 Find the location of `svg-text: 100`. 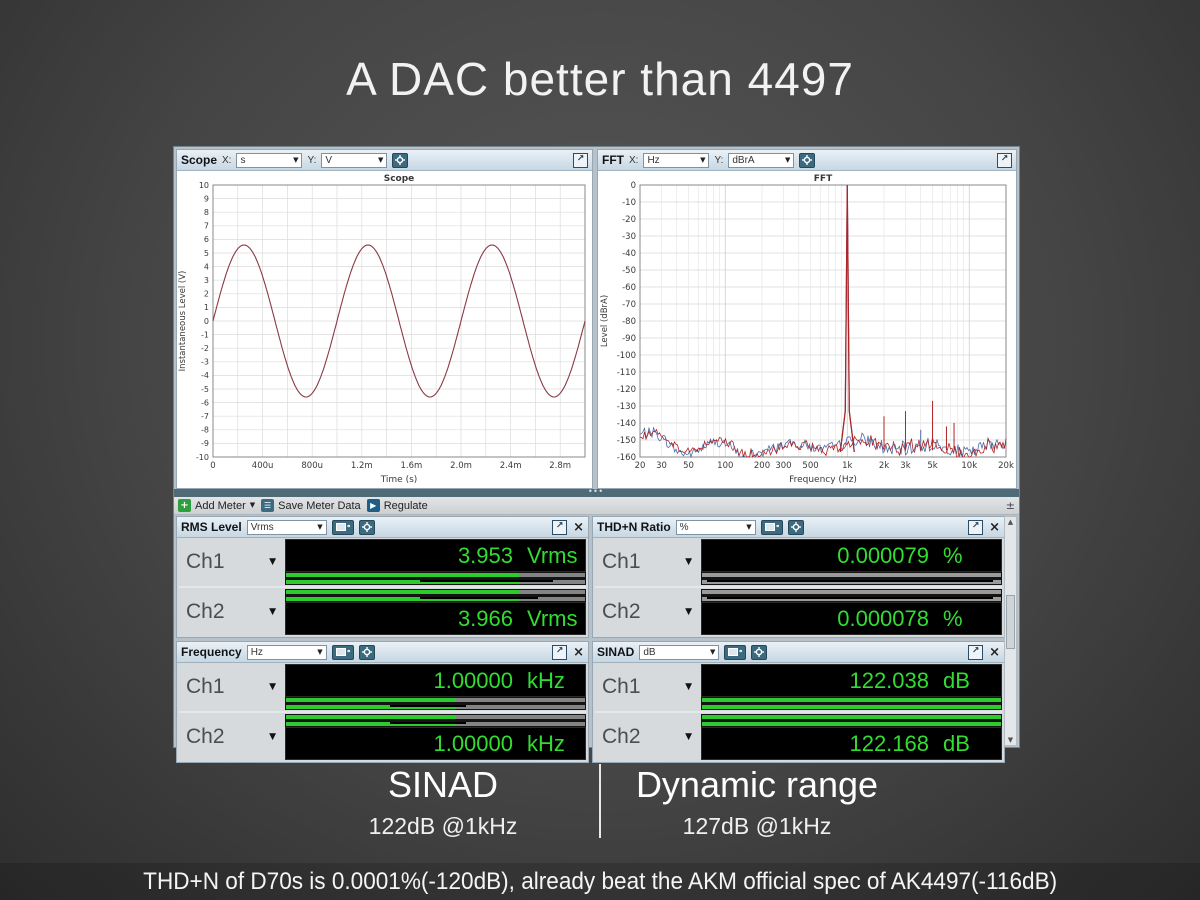

svg-text: 100 is located at coordinates (725, 466).